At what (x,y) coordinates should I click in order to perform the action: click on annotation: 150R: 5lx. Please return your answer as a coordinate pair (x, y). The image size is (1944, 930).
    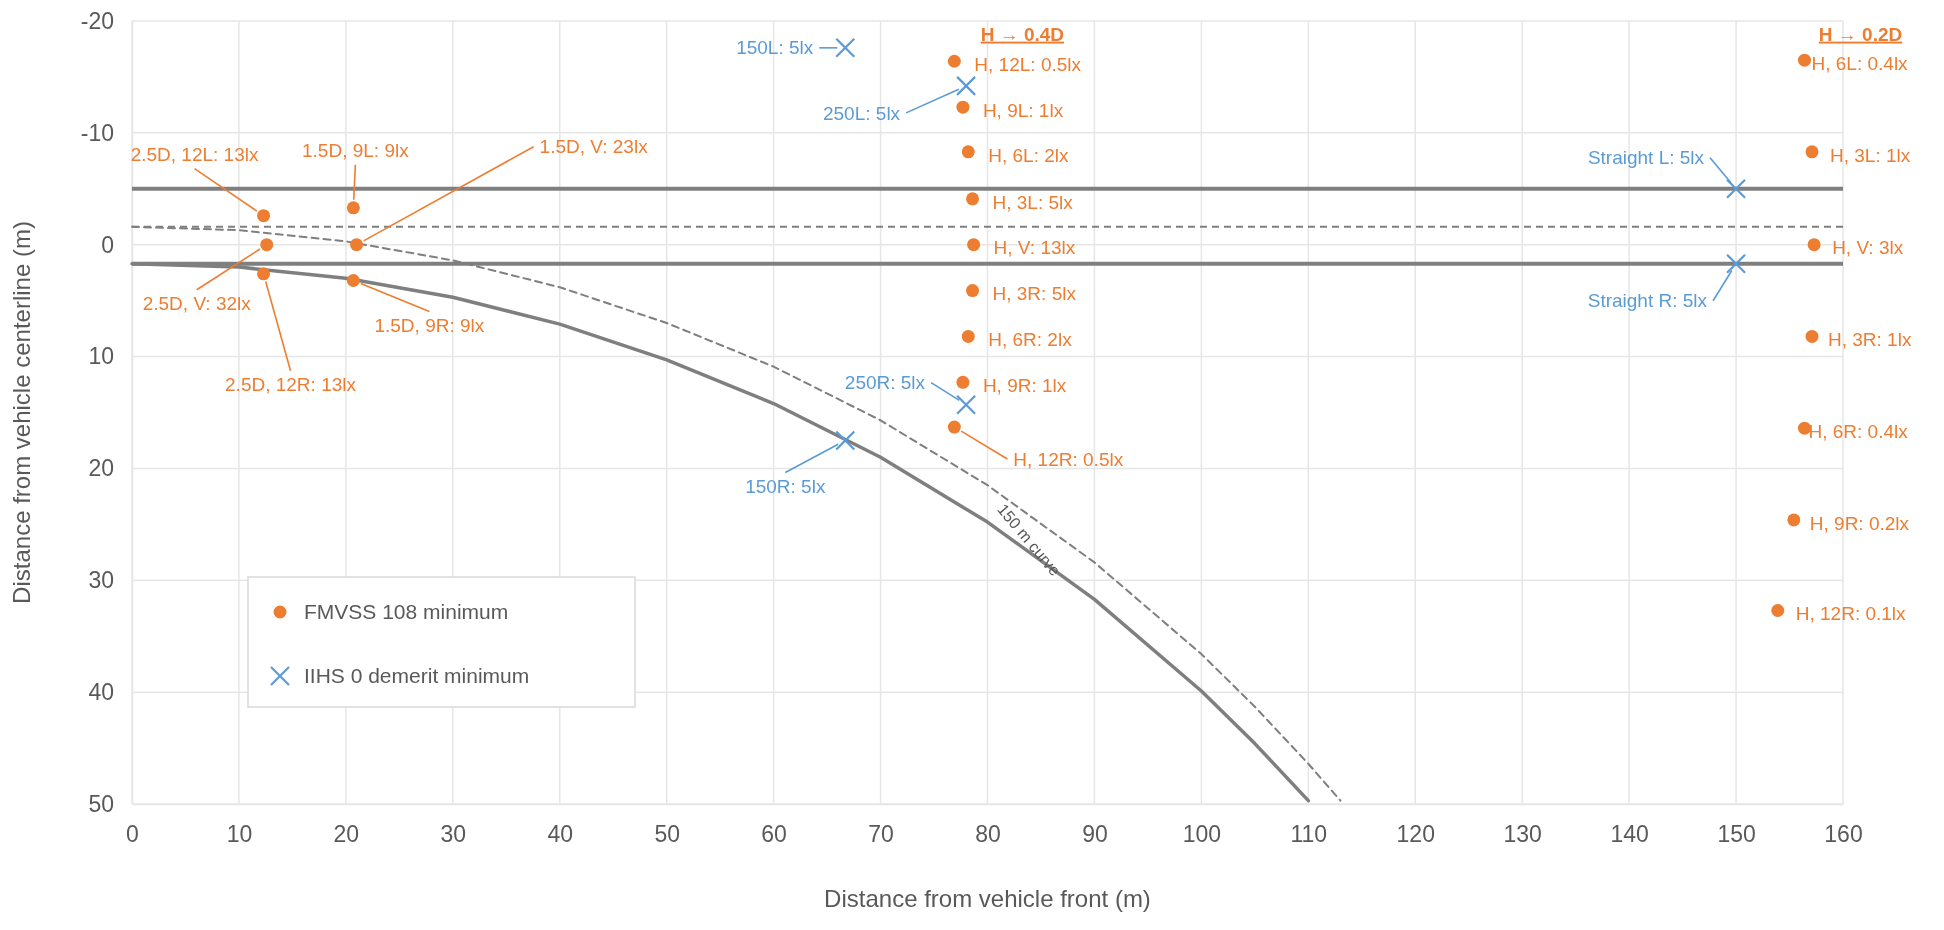
    Looking at the image, I should click on (785, 487).